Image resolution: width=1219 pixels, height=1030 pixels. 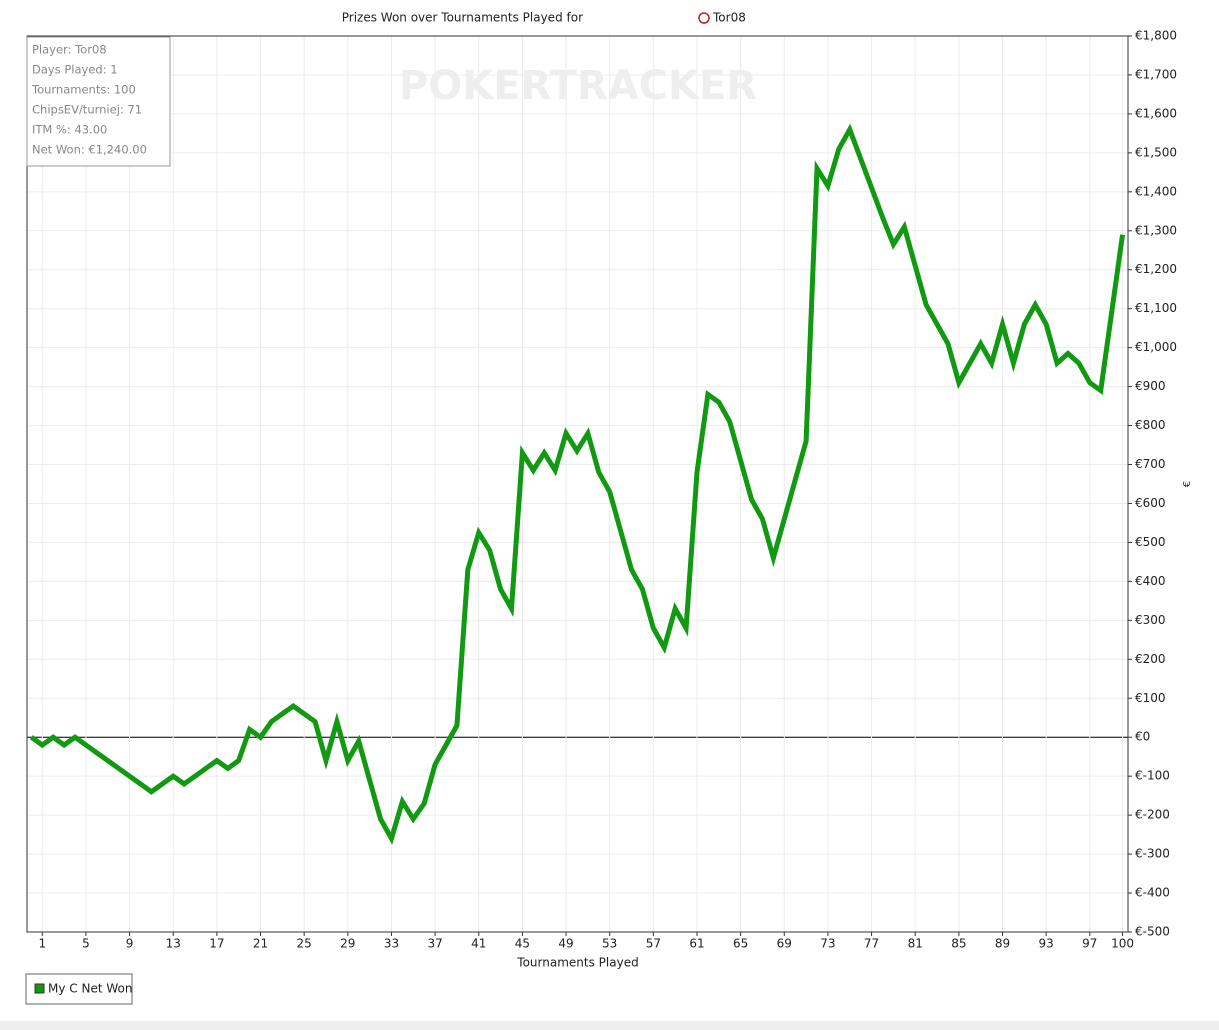 What do you see at coordinates (1150, 698) in the screenshot?
I see `y-tick-label: €100` at bounding box center [1150, 698].